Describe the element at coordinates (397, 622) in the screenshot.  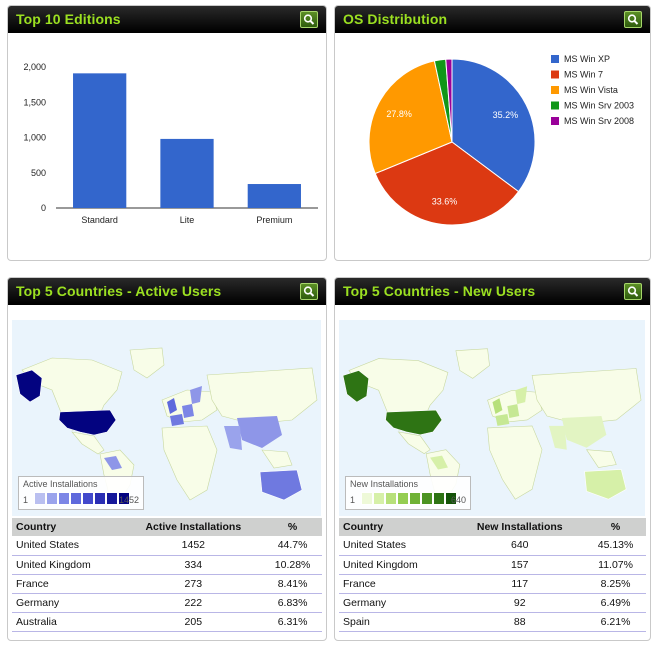
I see `cell-country: Spain` at that location.